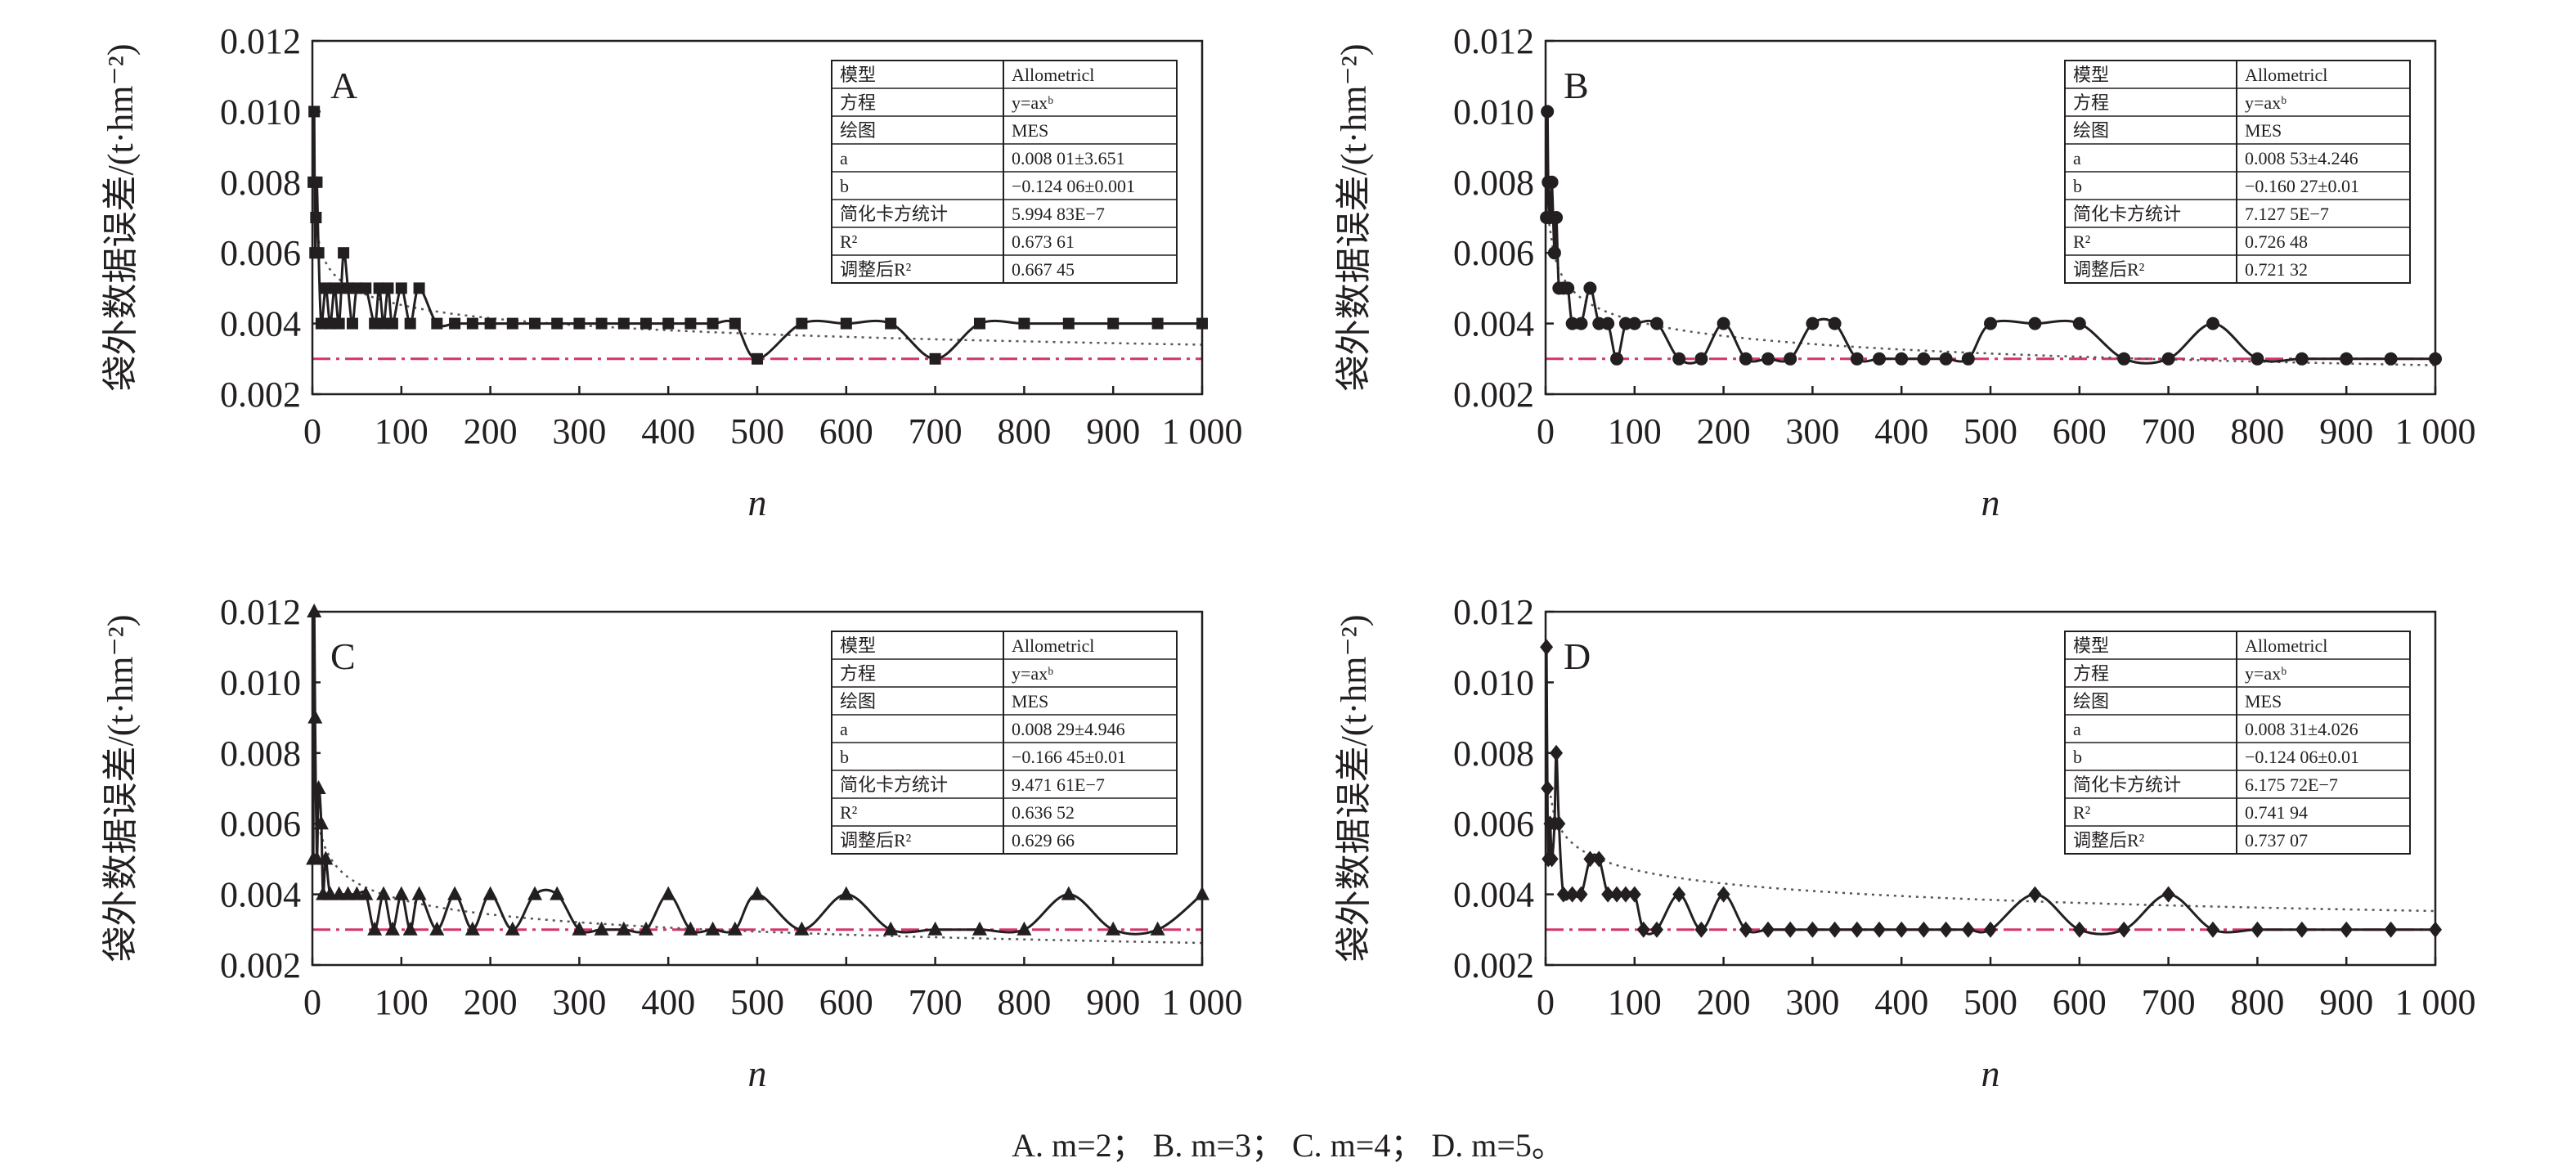  Describe the element at coordinates (2276, 269) in the screenshot. I see `stats-value: 0.721 32` at that location.